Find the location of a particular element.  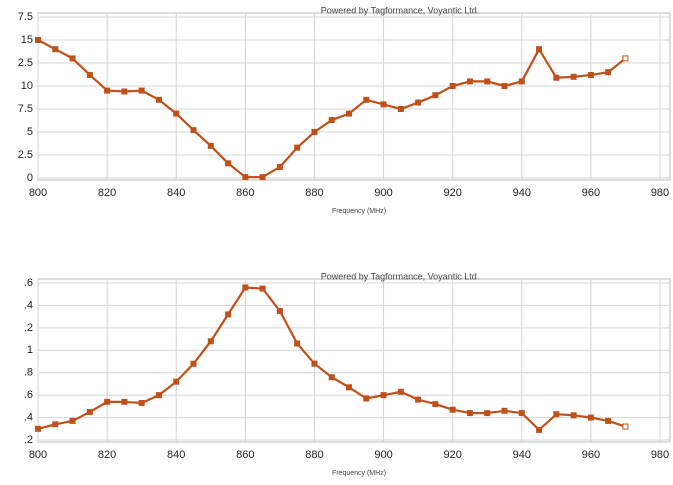

y-tick-label: 10 is located at coordinates (27, 86).